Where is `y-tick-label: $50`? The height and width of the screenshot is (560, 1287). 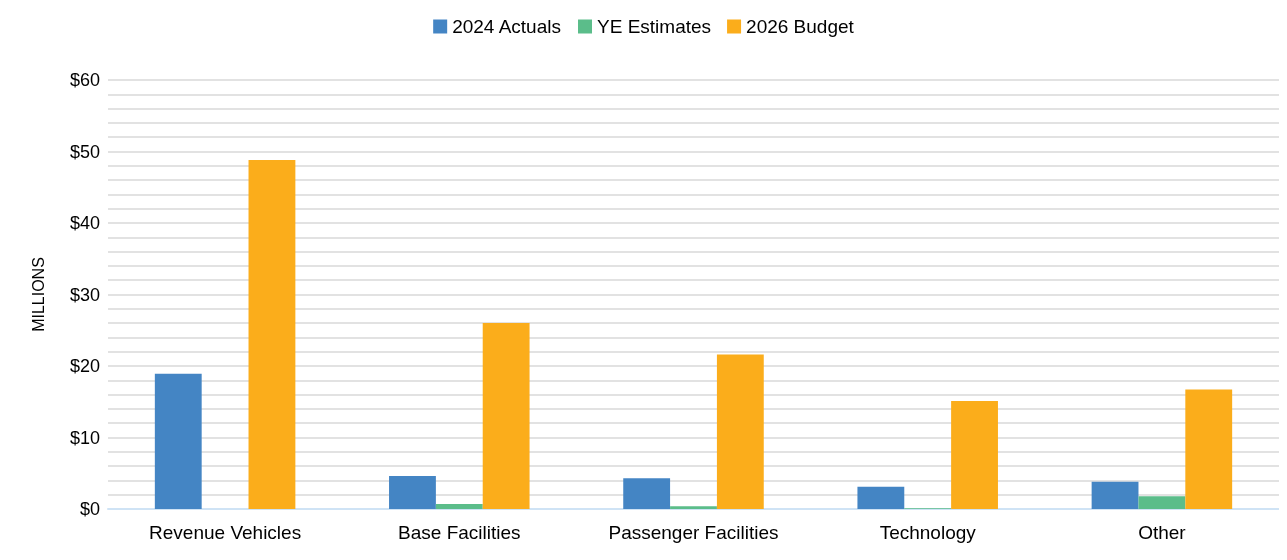 y-tick-label: $50 is located at coordinates (84, 151).